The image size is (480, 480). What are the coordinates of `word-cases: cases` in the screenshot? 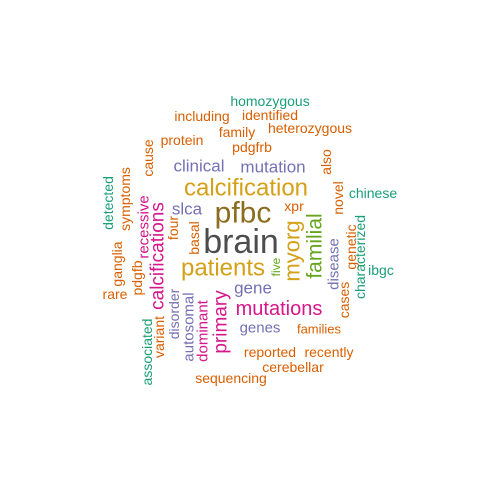 It's located at (344, 300).